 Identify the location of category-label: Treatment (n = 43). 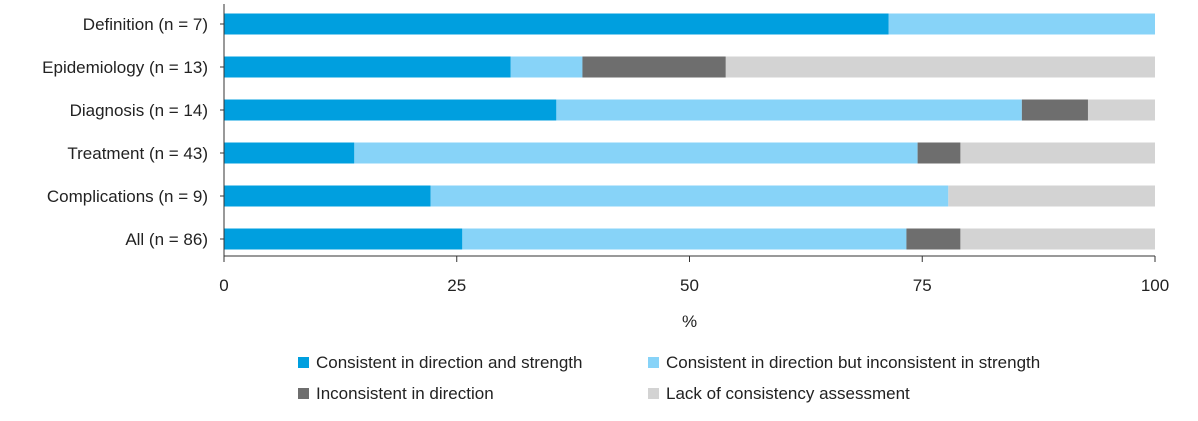
(137, 153).